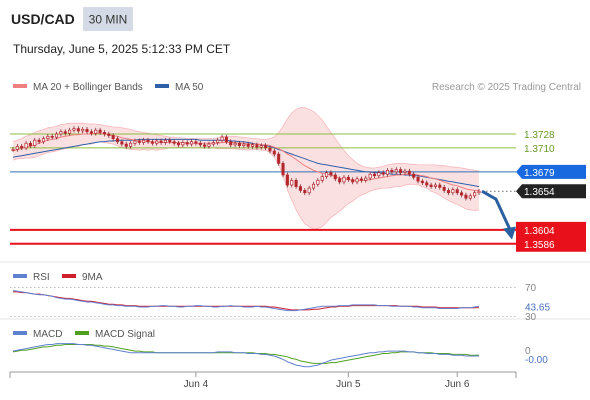 This screenshot has width=590, height=400. What do you see at coordinates (108, 19) in the screenshot?
I see `timeframe-badge-bg` at bounding box center [108, 19].